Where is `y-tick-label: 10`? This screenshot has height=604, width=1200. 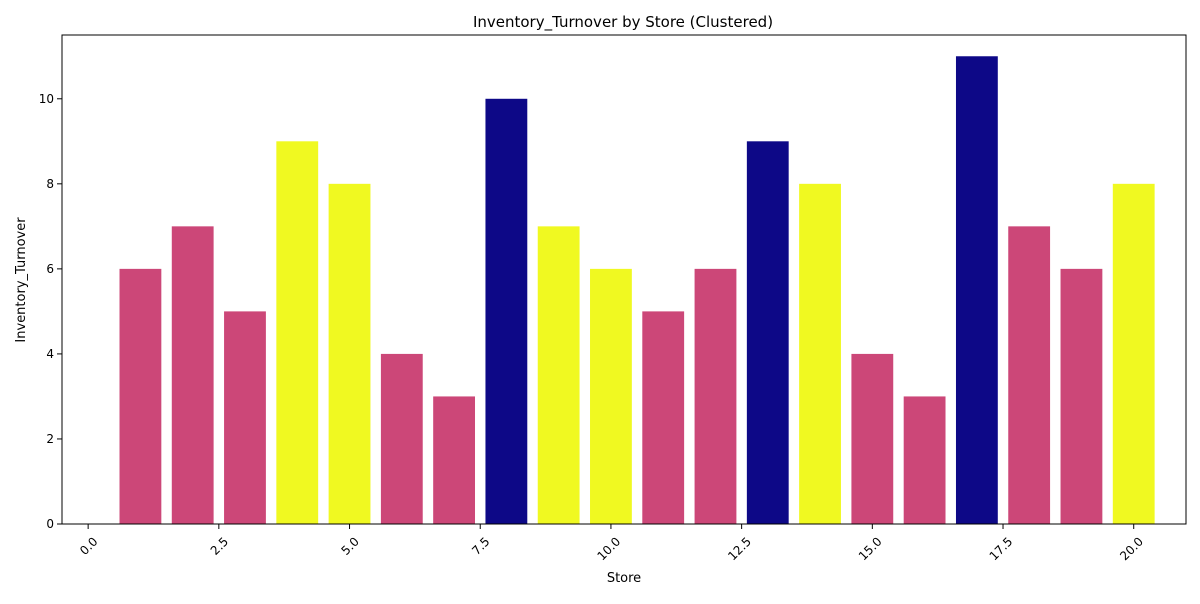
y-tick-label: 10 is located at coordinates (46, 99).